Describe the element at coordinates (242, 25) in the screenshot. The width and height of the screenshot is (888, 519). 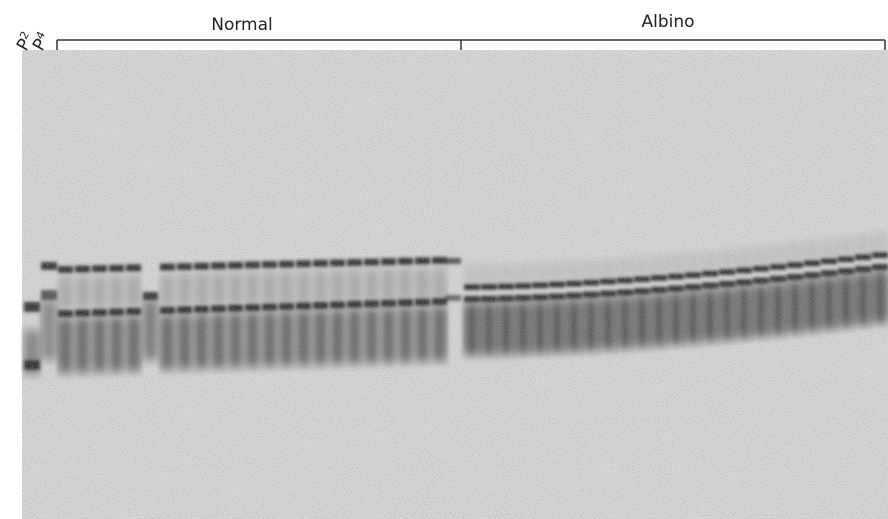
I see `group-label: Normal` at that location.